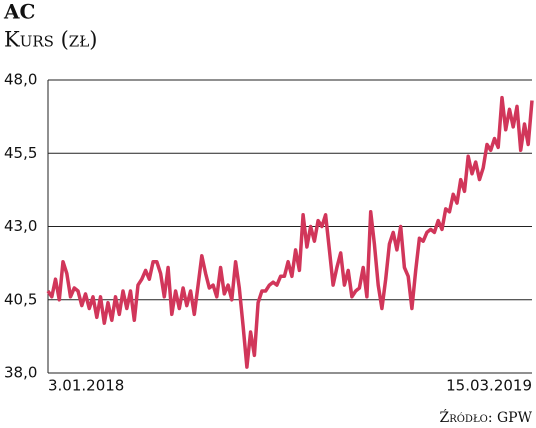 The image size is (536, 428). I want to click on y-tick-label: 40,5, so click(20, 299).